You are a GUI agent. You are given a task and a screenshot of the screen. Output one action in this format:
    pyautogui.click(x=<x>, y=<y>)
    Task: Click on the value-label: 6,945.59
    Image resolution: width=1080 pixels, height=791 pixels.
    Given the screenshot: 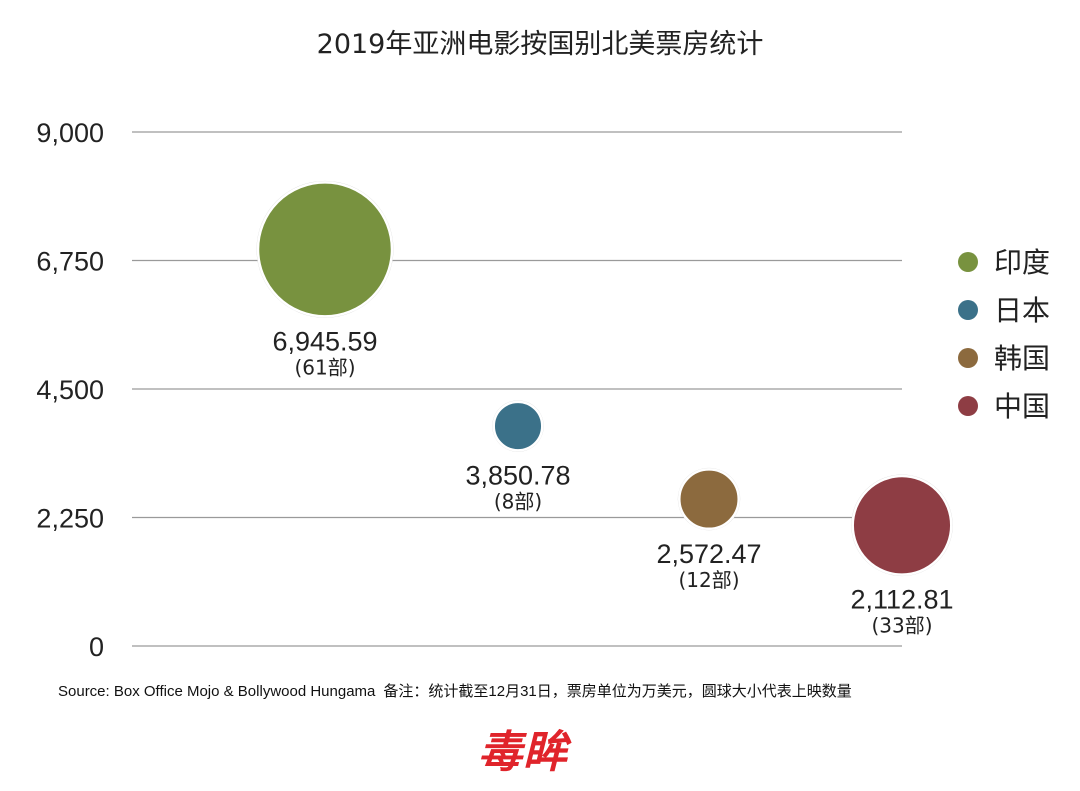 What is the action you would take?
    pyautogui.click(x=324, y=341)
    